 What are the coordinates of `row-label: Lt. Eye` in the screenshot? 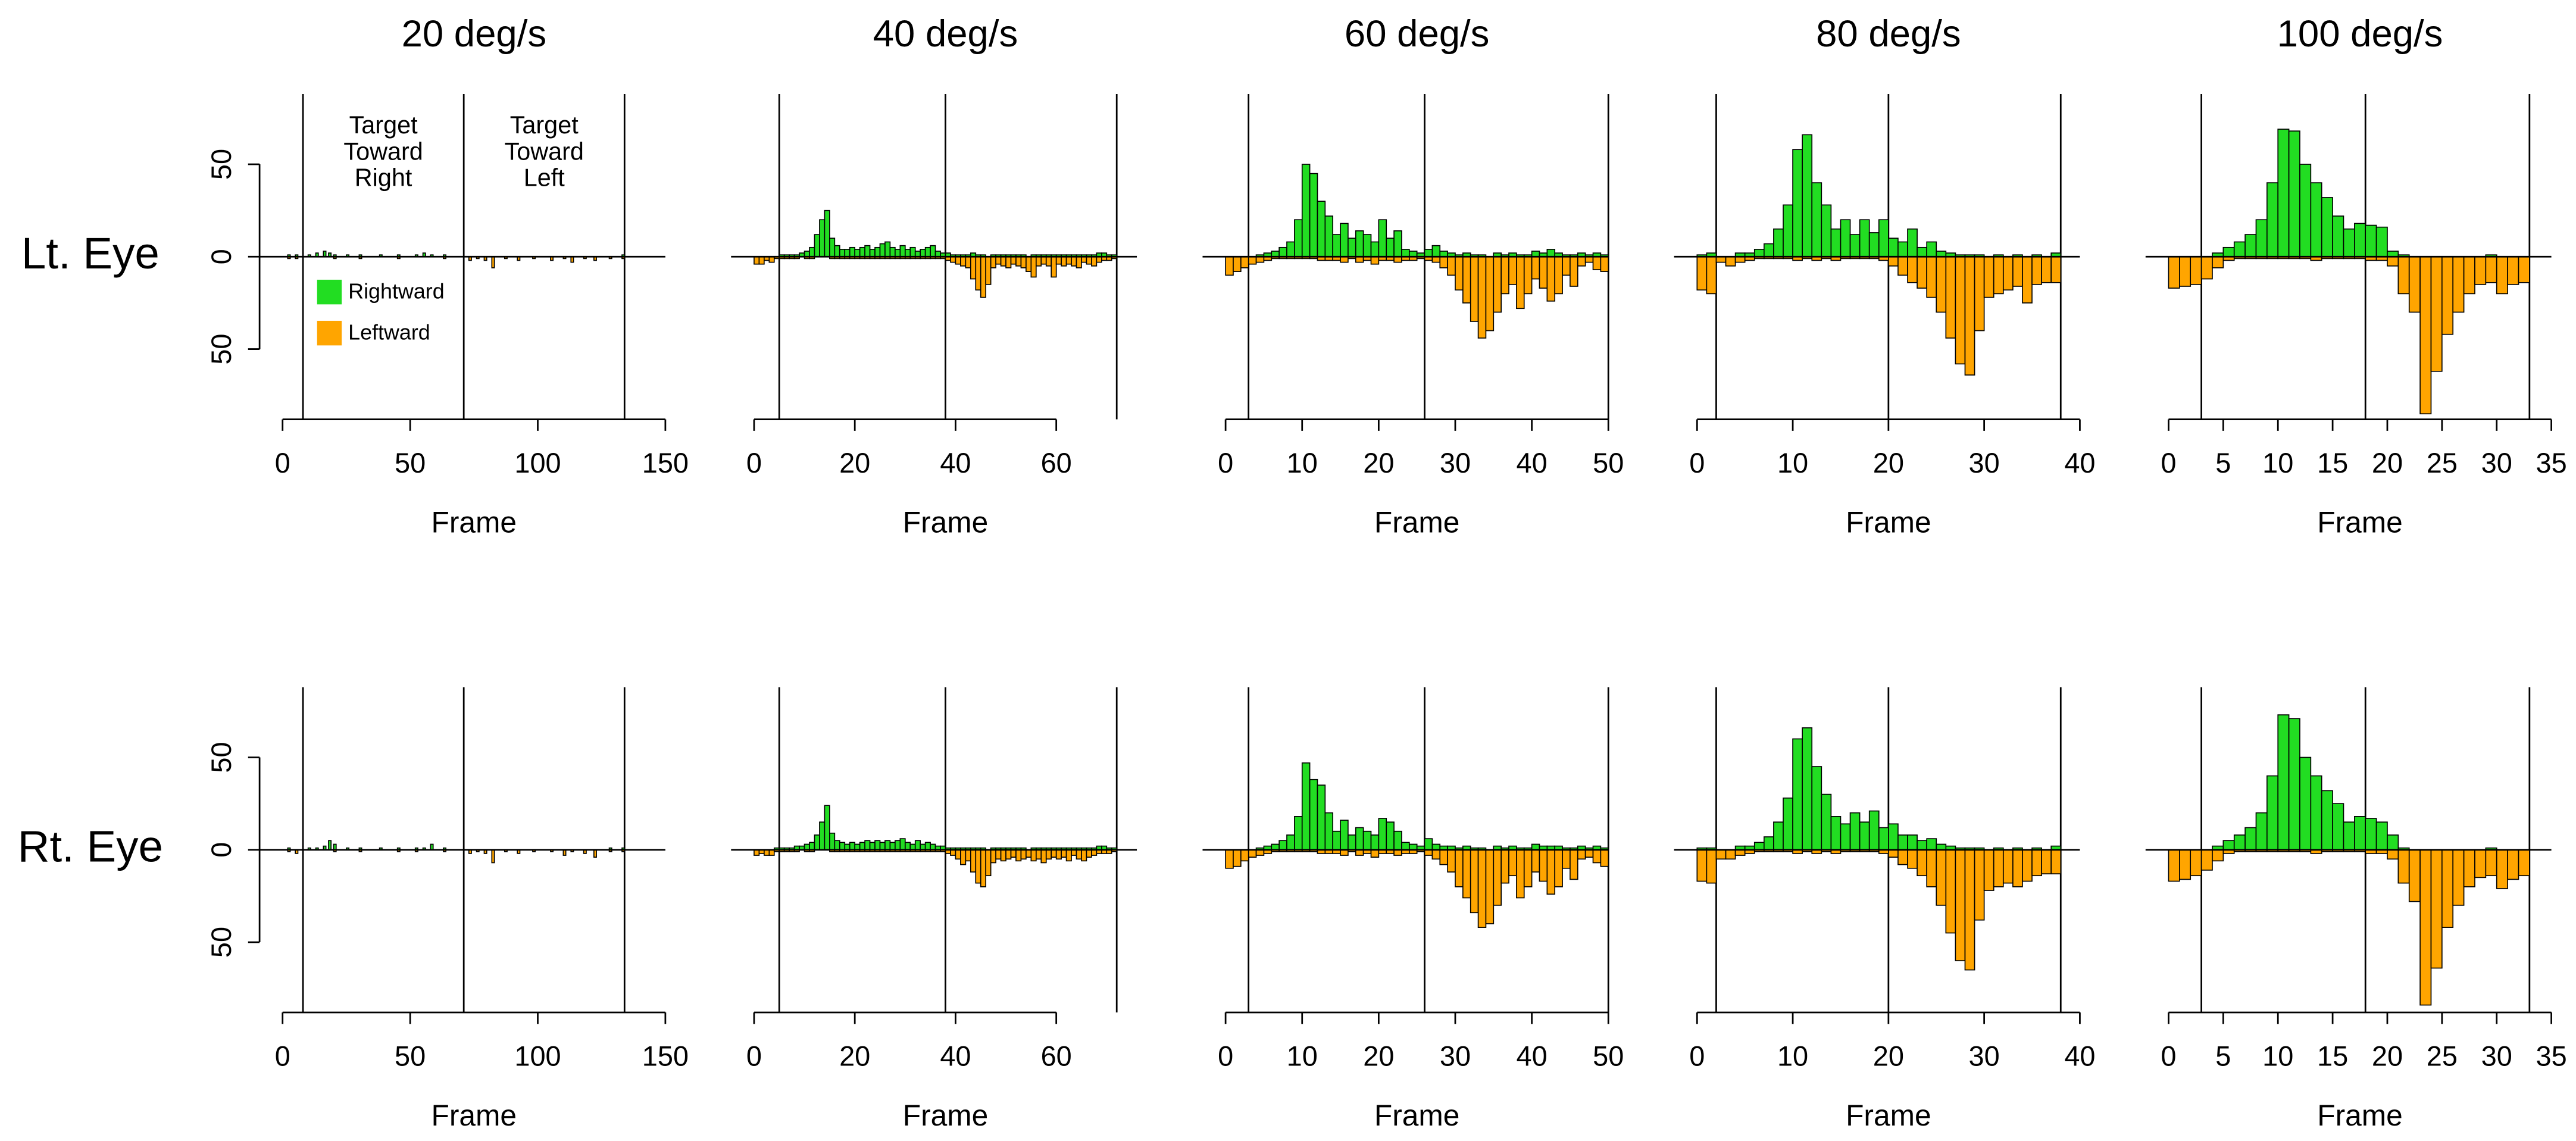 It's located at (90, 253).